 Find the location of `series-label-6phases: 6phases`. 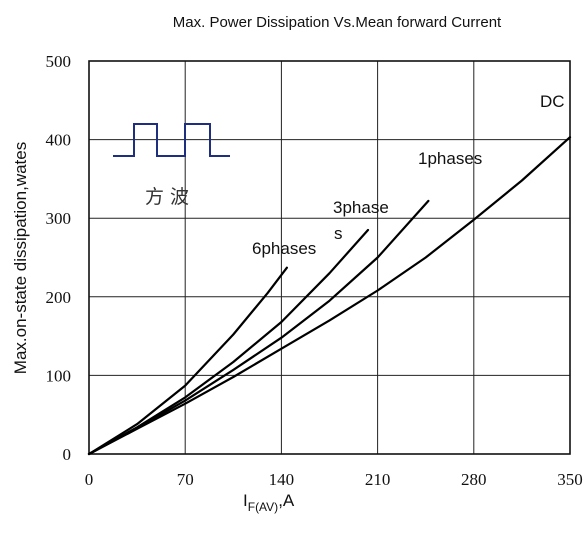

series-label-6phases: 6phases is located at coordinates (284, 248).